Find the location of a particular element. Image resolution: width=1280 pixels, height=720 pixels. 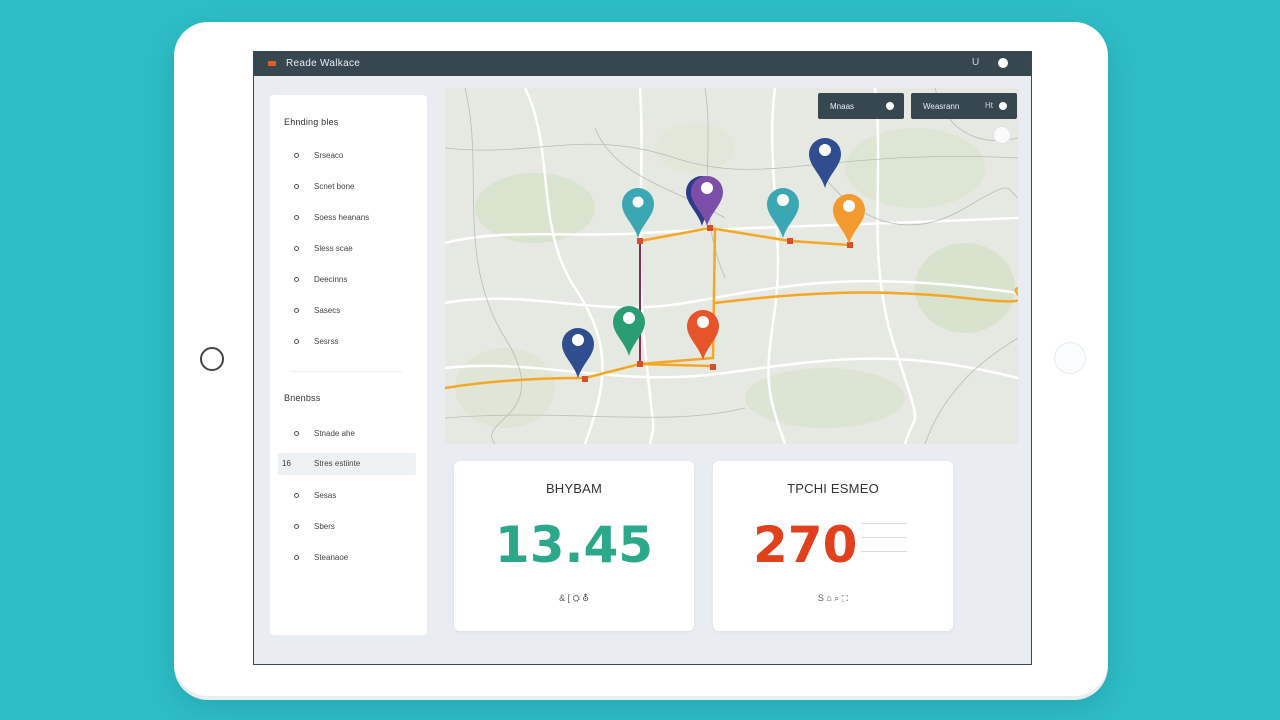

map-routes is located at coordinates (731, 308).